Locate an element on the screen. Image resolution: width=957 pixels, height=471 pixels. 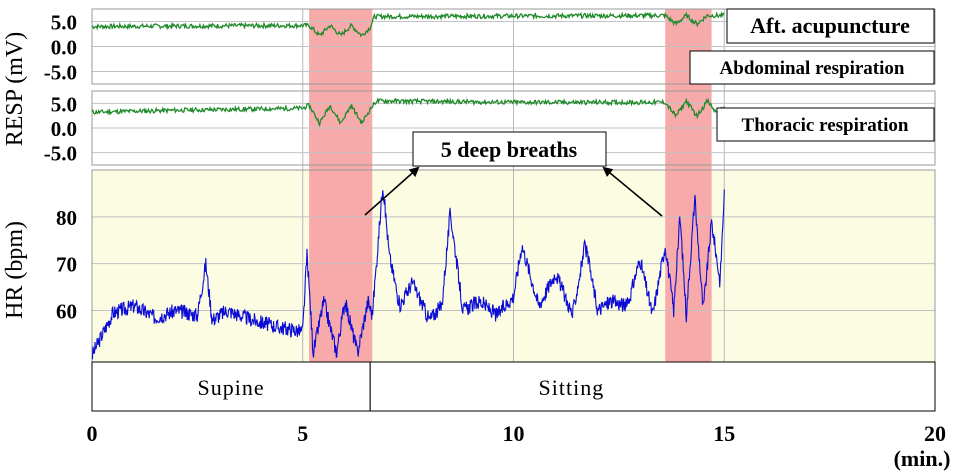
x-tick-label: 0 is located at coordinates (92, 433).